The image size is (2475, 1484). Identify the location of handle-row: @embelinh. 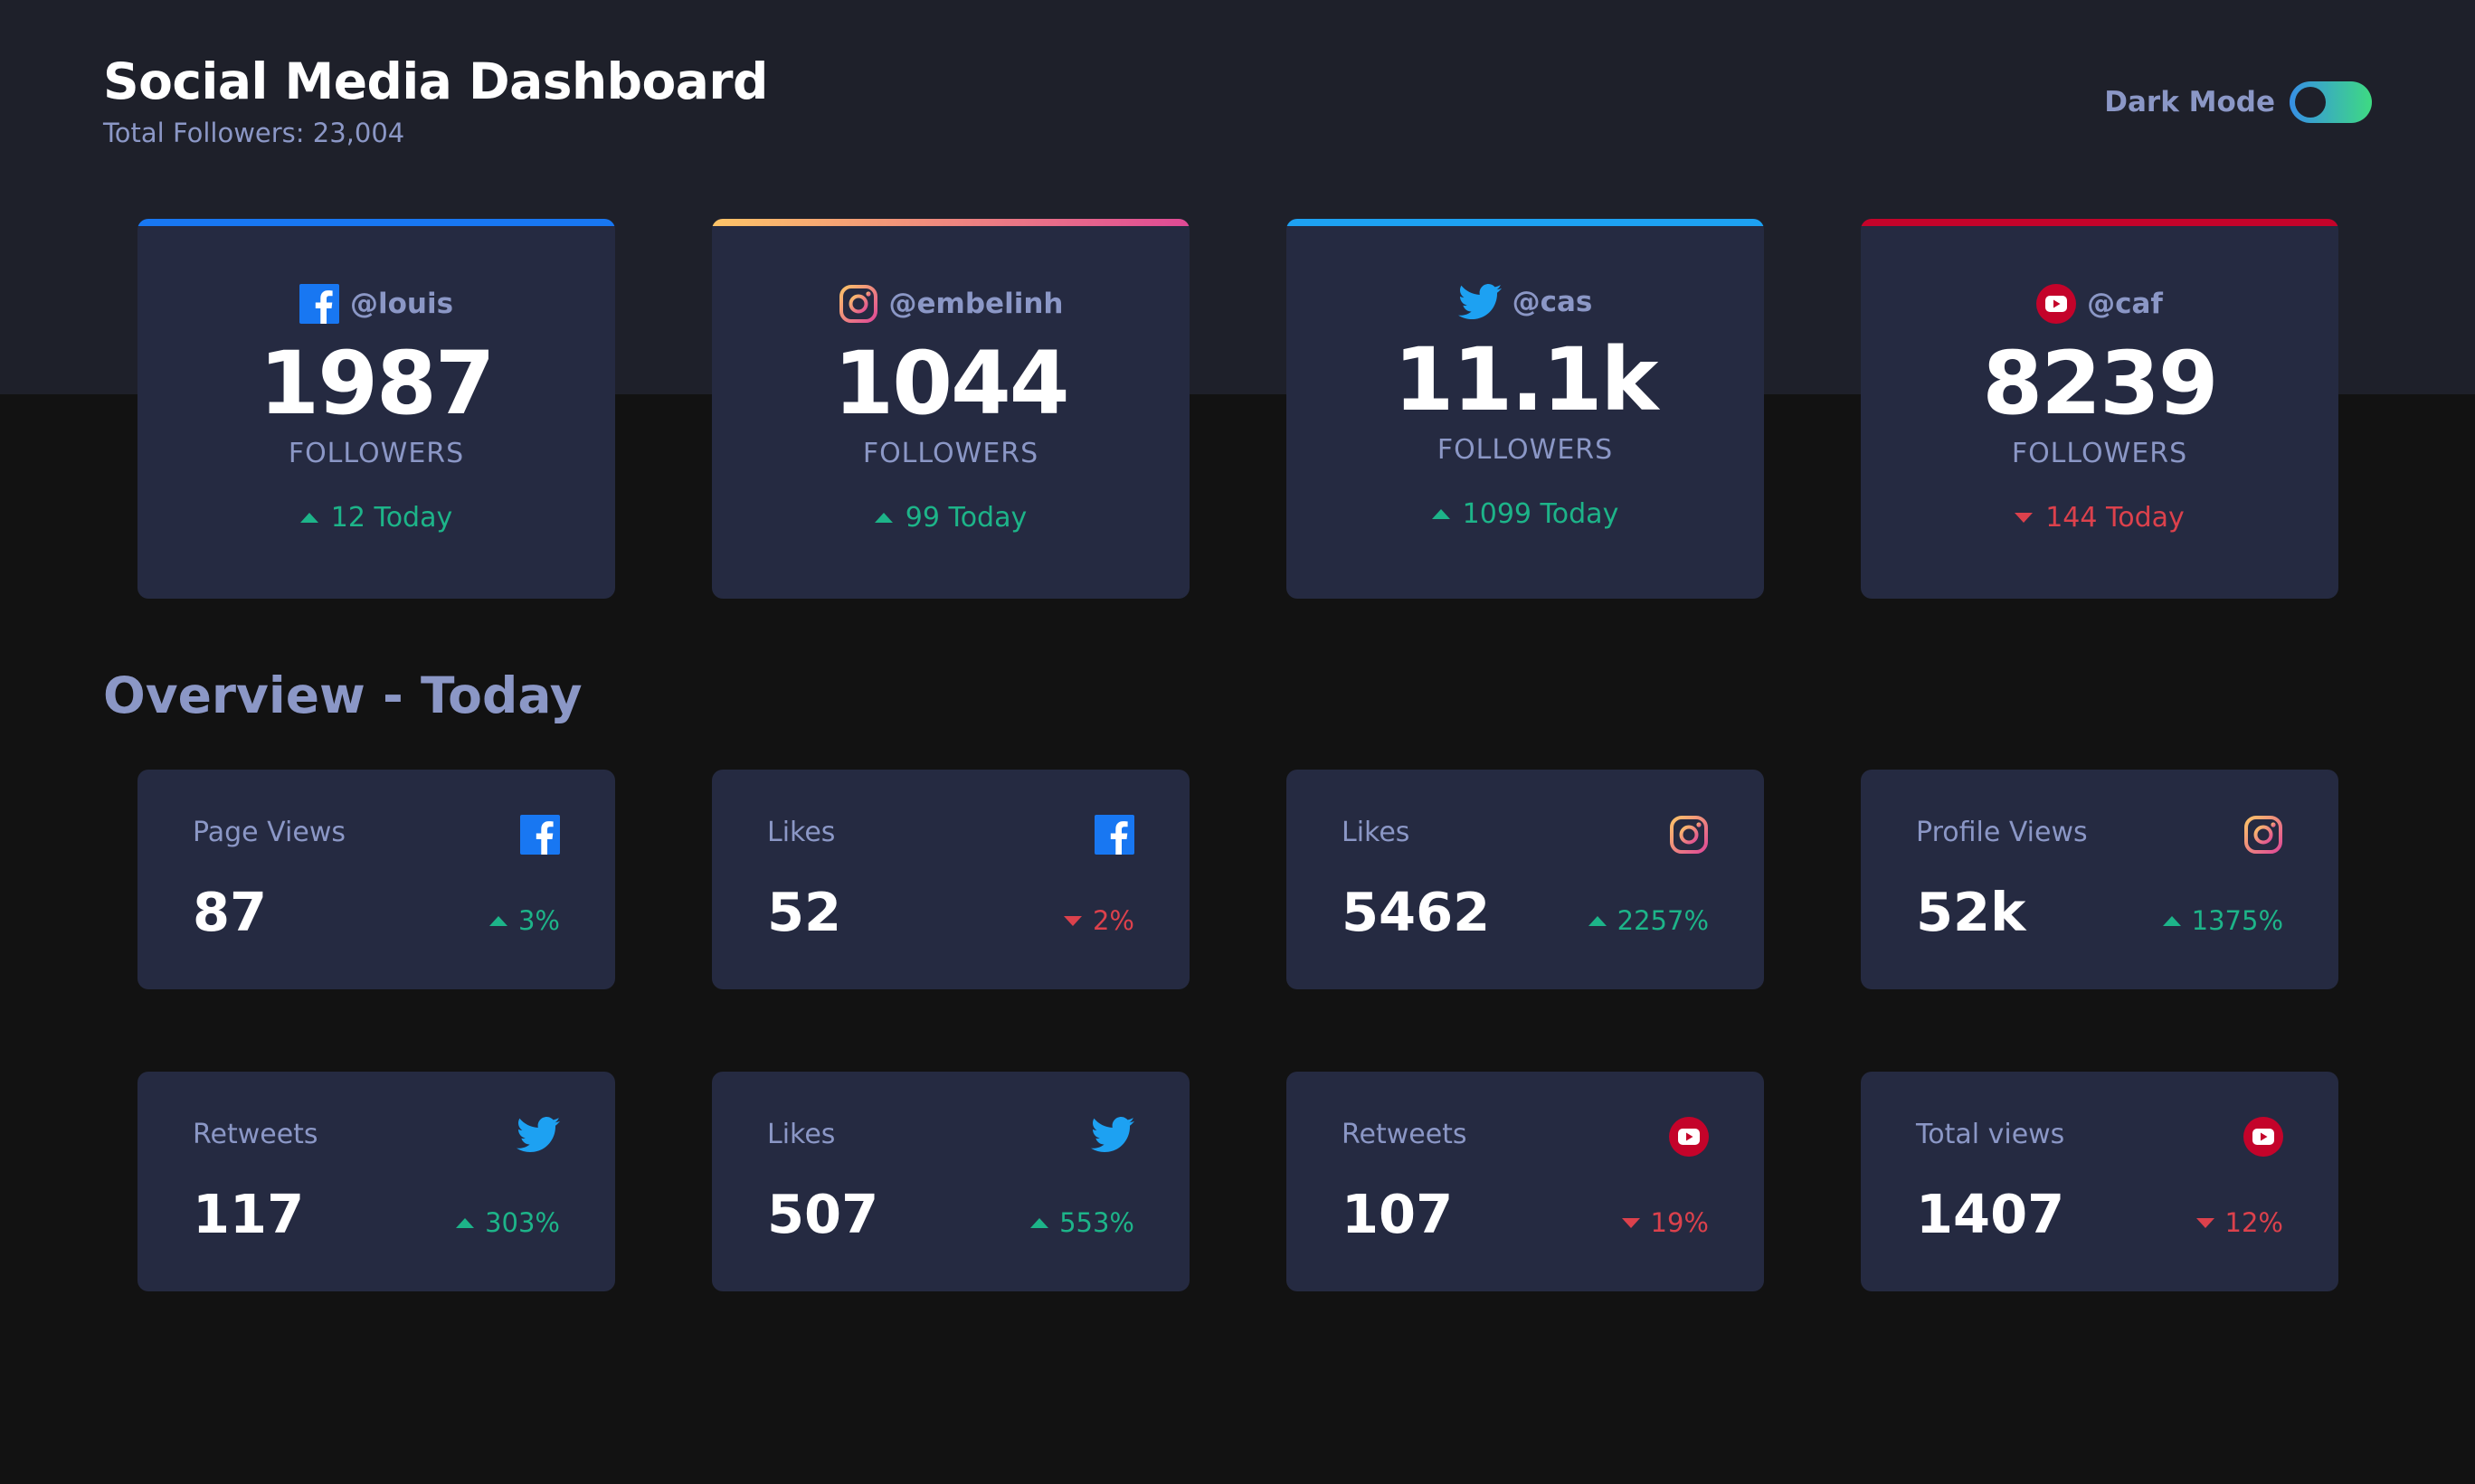
(951, 304).